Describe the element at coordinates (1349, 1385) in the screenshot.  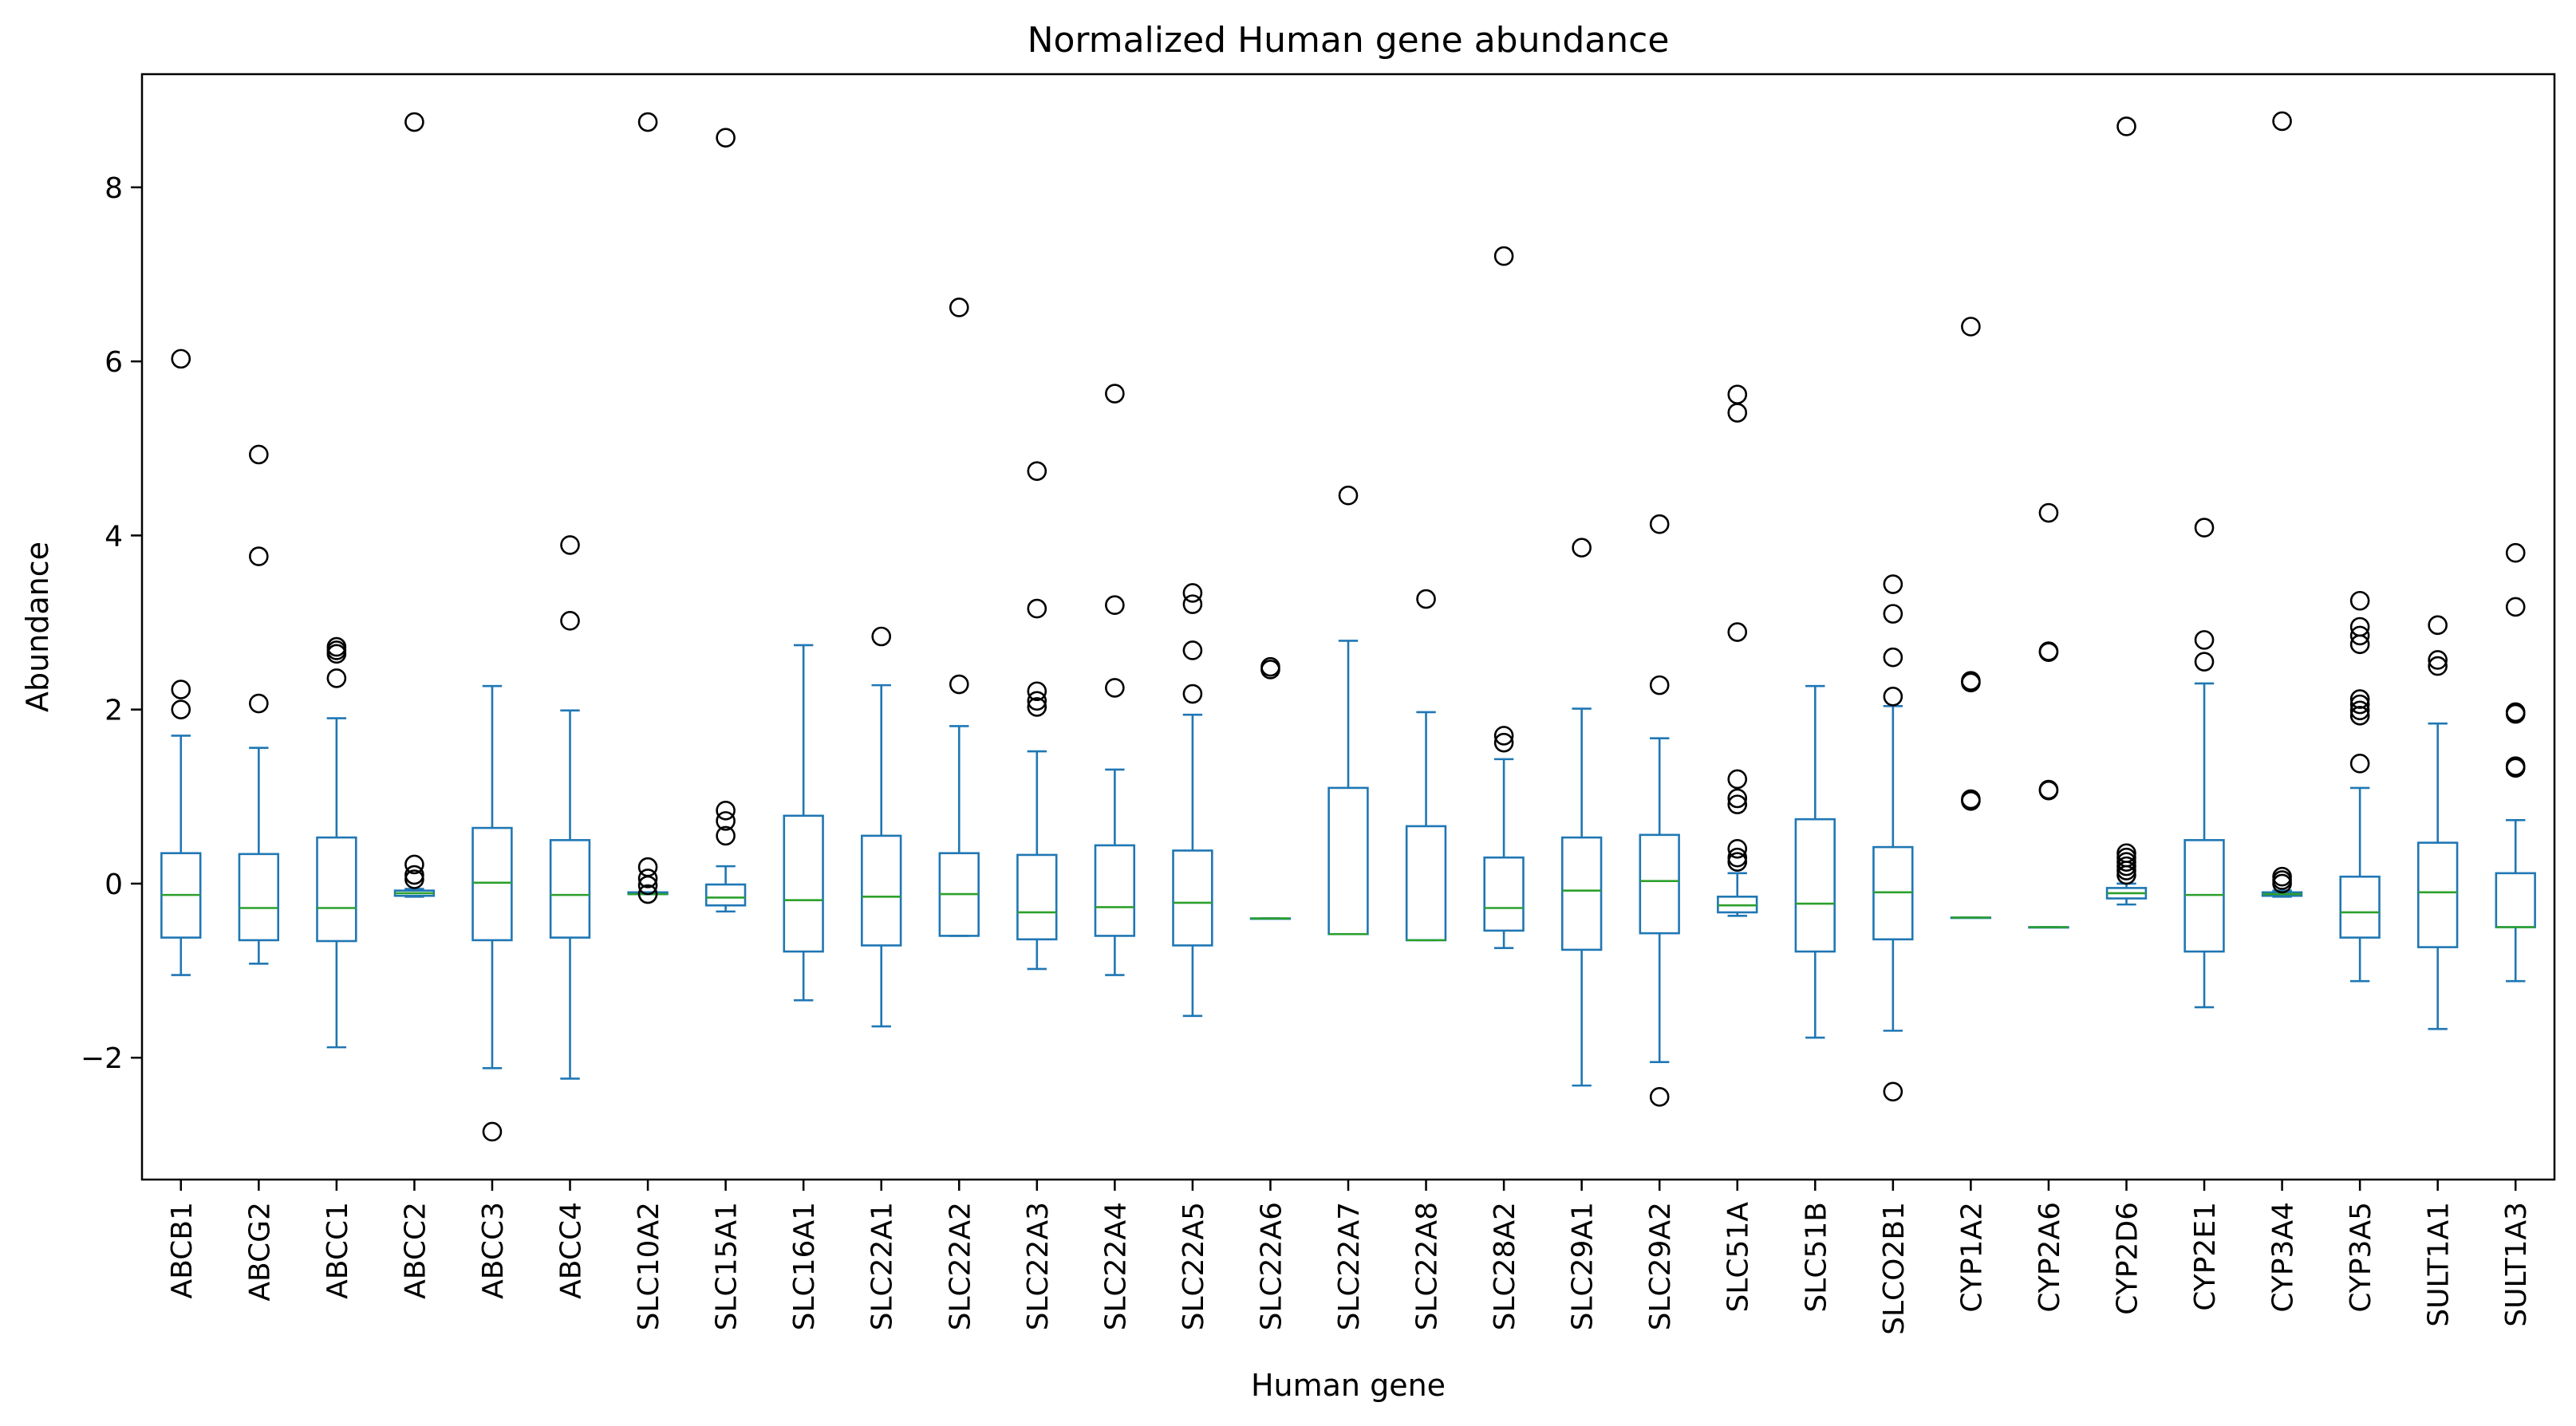
I see `x-axis-label: Human gene` at that location.